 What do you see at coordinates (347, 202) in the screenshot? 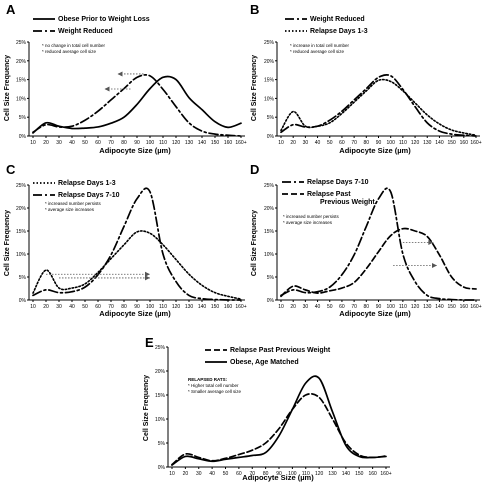
I see `legend-label: Previous Weight` at bounding box center [347, 202].